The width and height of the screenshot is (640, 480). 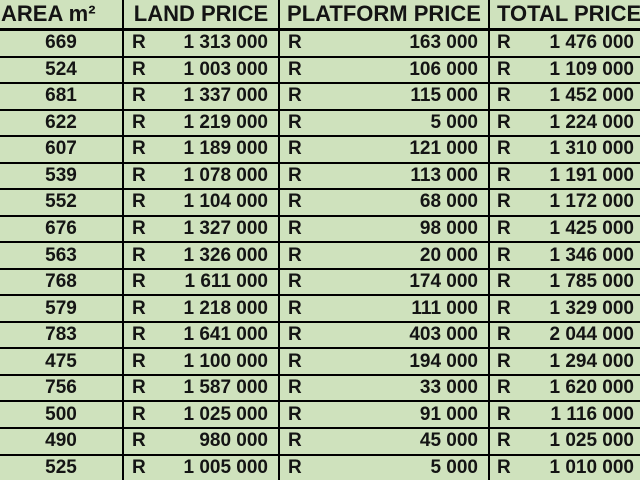 I want to click on total-price-cell: R 1 109 000, so click(x=565, y=70).